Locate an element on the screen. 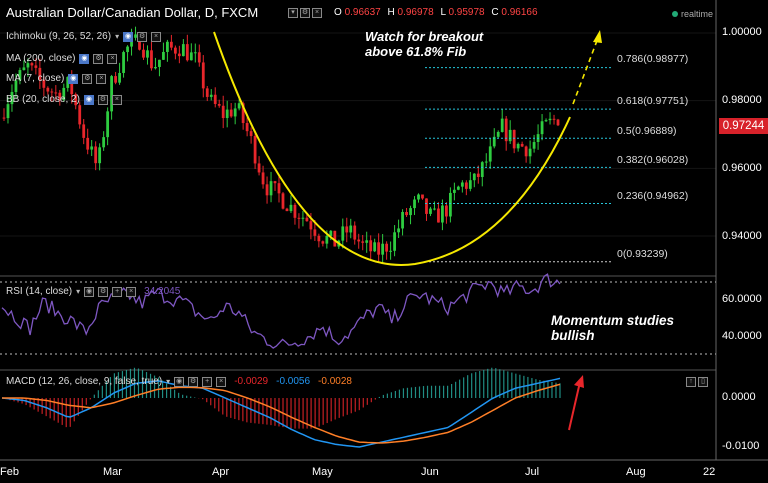 The width and height of the screenshot is (768, 483). price-axis-label-3: 0.96000 is located at coordinates (742, 168).